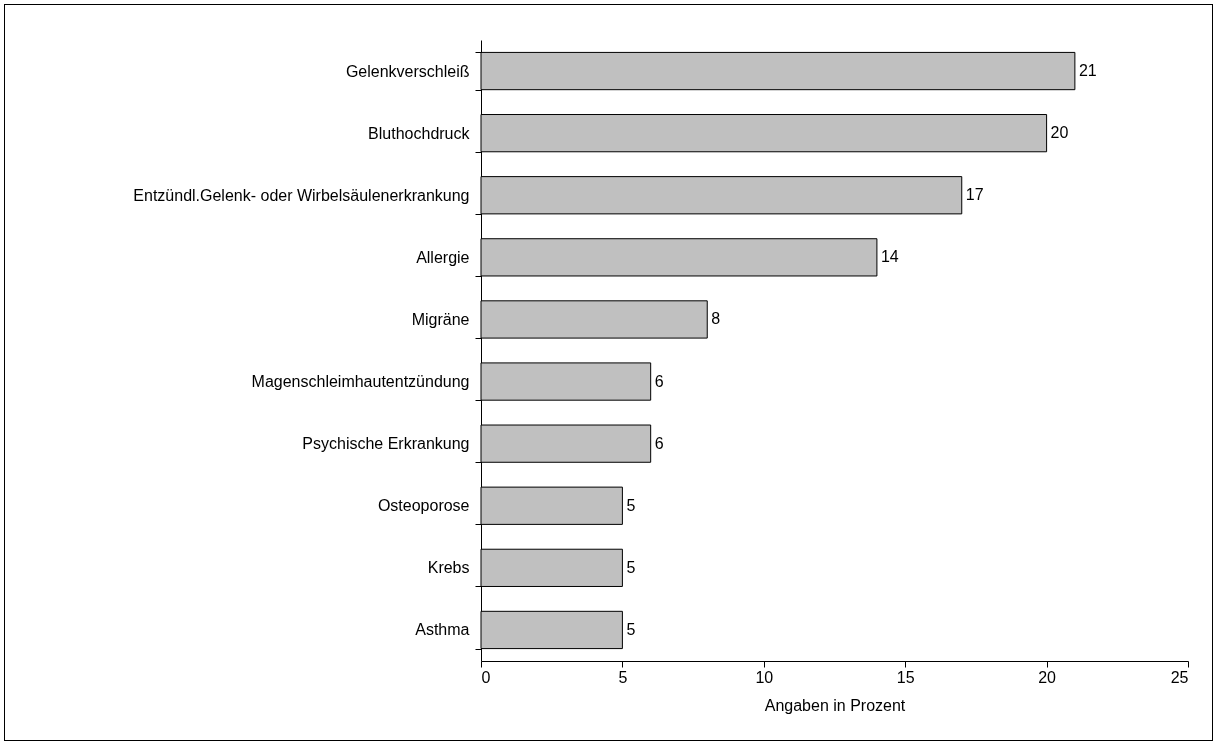 The height and width of the screenshot is (747, 1219). Describe the element at coordinates (905, 677) in the screenshot. I see `x-tick-label: 15` at that location.